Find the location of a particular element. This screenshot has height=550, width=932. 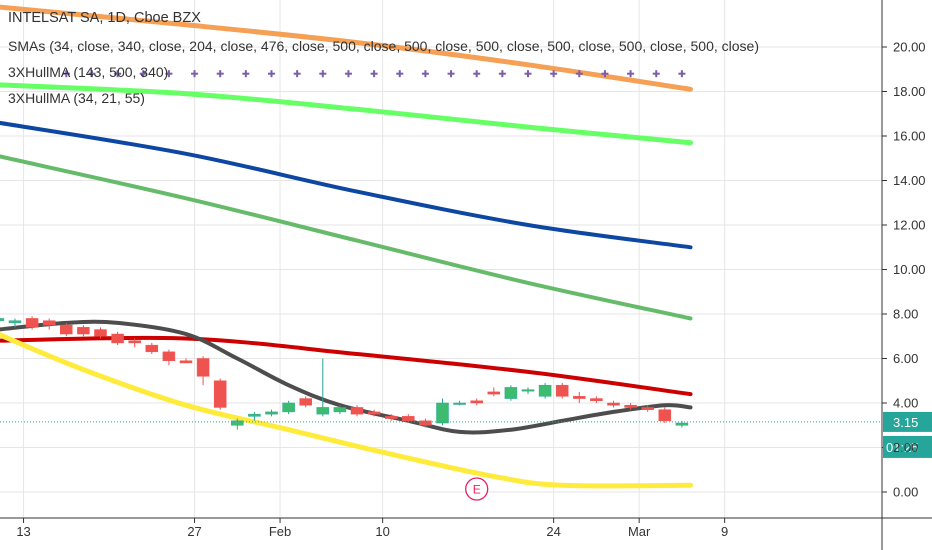

x-tick-label: 27 is located at coordinates (194, 531).